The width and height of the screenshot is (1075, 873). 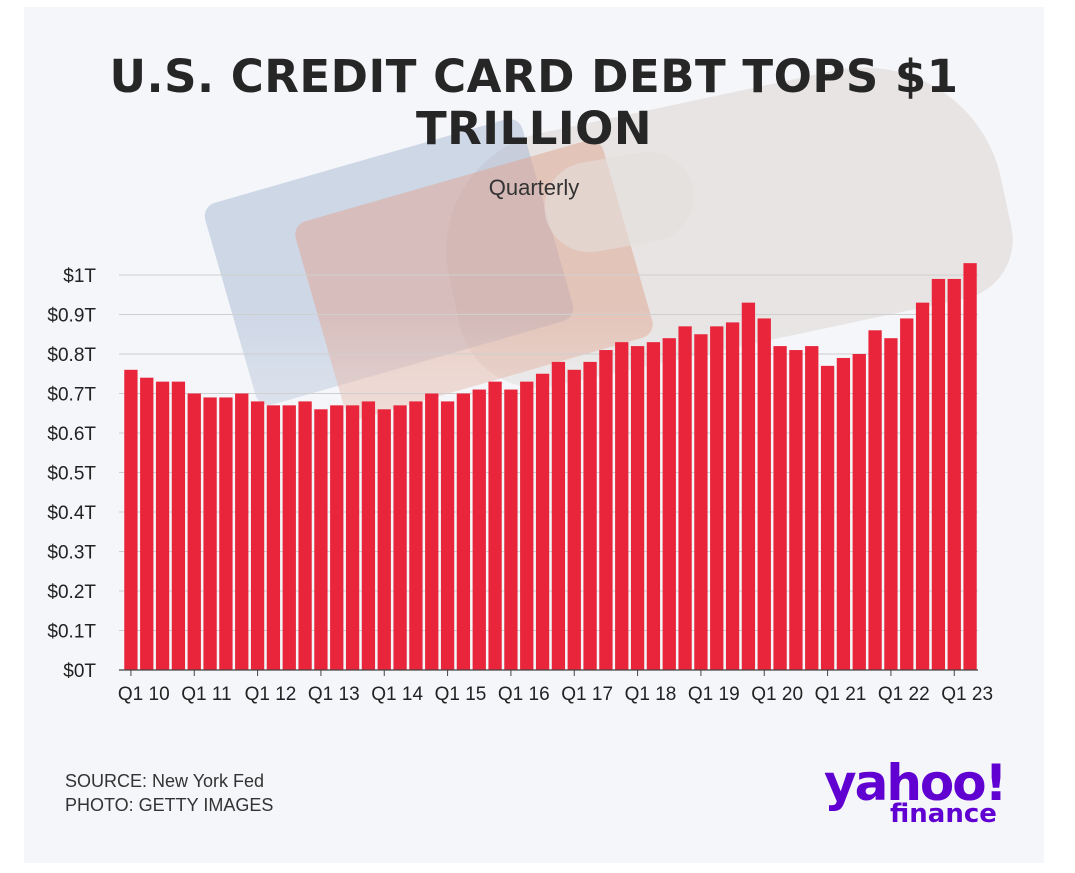 I want to click on x-tick-label: Q1 17, so click(x=587, y=694).